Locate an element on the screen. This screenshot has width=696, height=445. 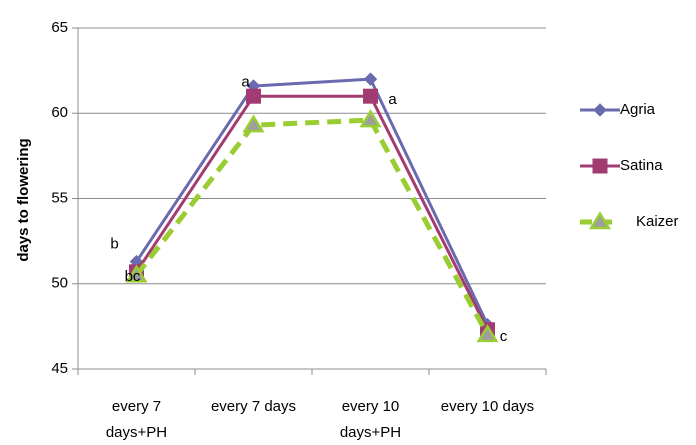
legend-item-satina: Satina is located at coordinates (621, 165).